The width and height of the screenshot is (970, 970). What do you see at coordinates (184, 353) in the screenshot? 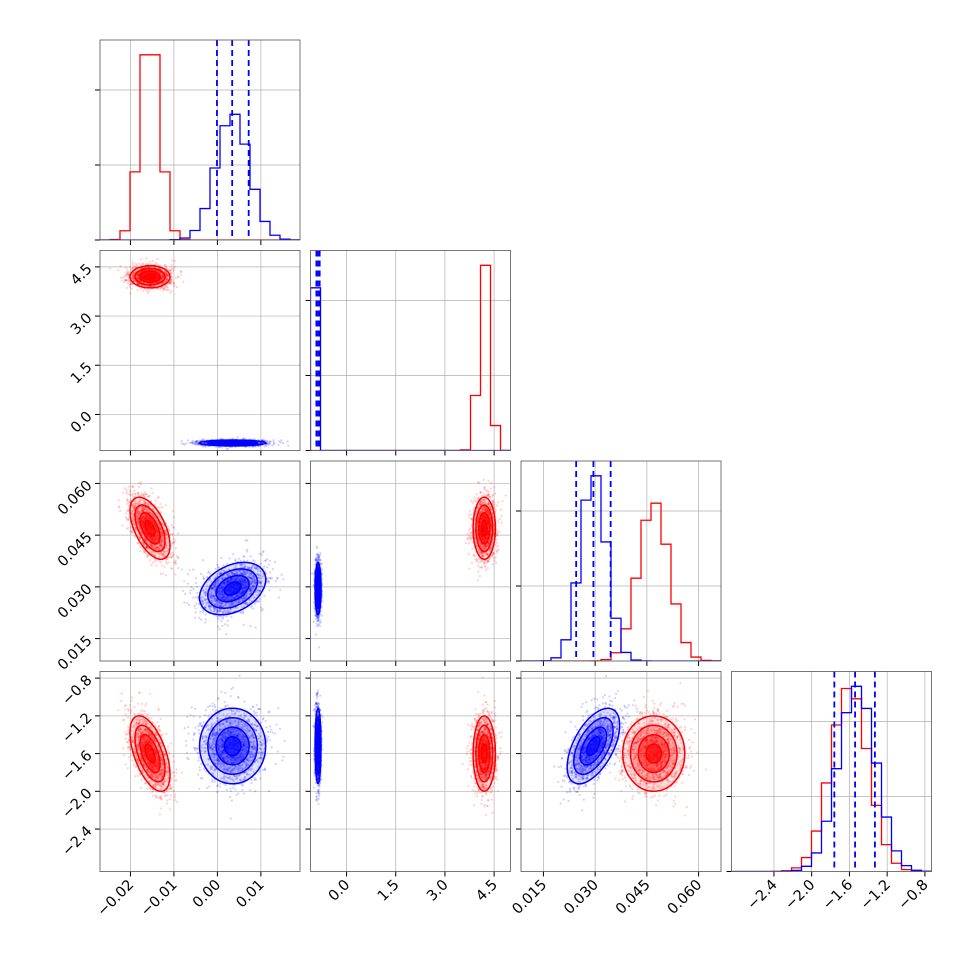
I see `panel-1-0: 0.01.53.04.5` at bounding box center [184, 353].